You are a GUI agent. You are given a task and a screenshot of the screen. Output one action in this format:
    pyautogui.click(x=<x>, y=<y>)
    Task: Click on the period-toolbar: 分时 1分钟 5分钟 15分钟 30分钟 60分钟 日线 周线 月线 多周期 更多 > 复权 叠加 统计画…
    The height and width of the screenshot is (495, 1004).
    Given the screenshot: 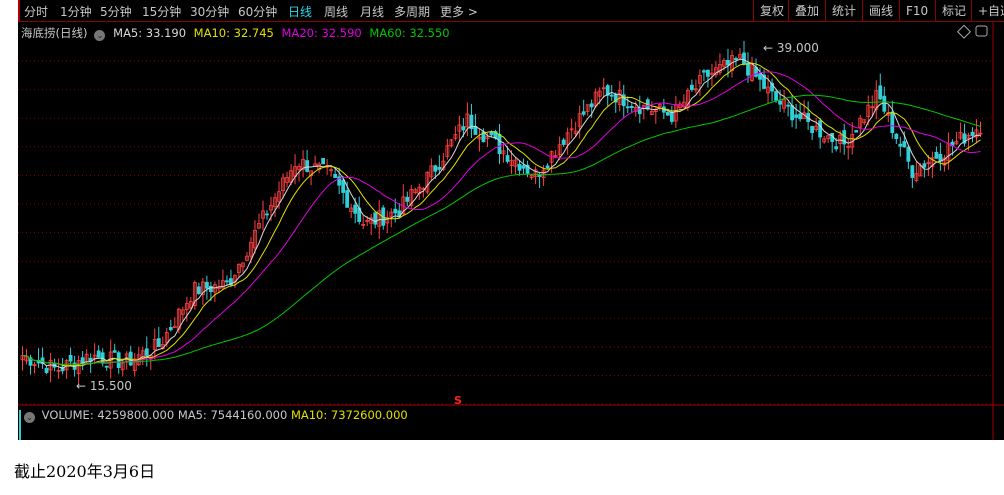 What is the action you would take?
    pyautogui.click(x=511, y=11)
    